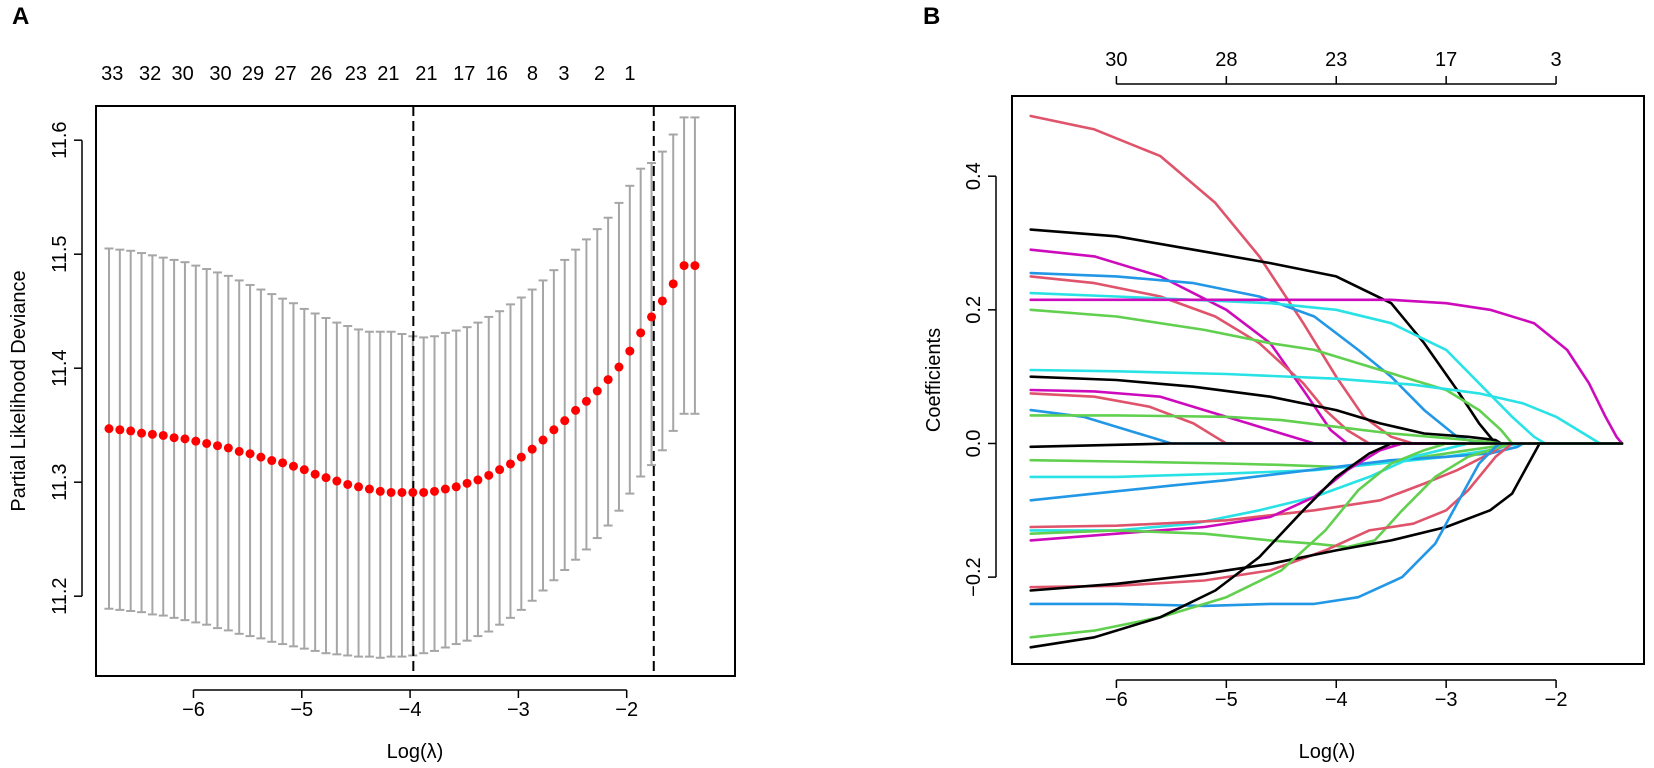 The width and height of the screenshot is (1654, 768). I want to click on panel-b-y-axis-label: Coefficients, so click(934, 380).